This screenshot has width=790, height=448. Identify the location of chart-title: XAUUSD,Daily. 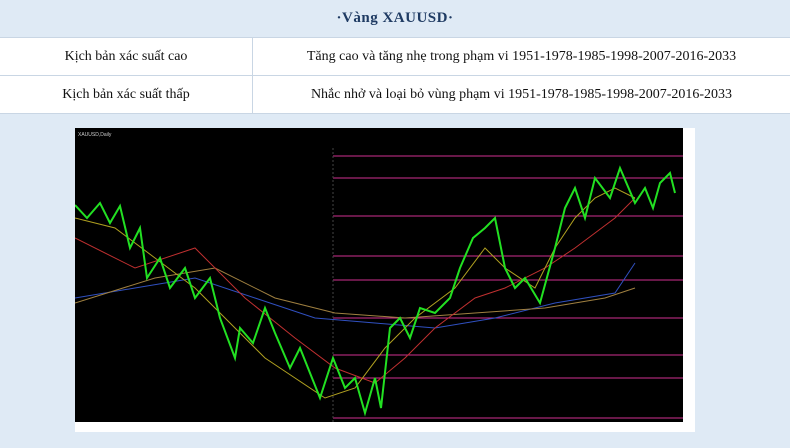
(95, 135).